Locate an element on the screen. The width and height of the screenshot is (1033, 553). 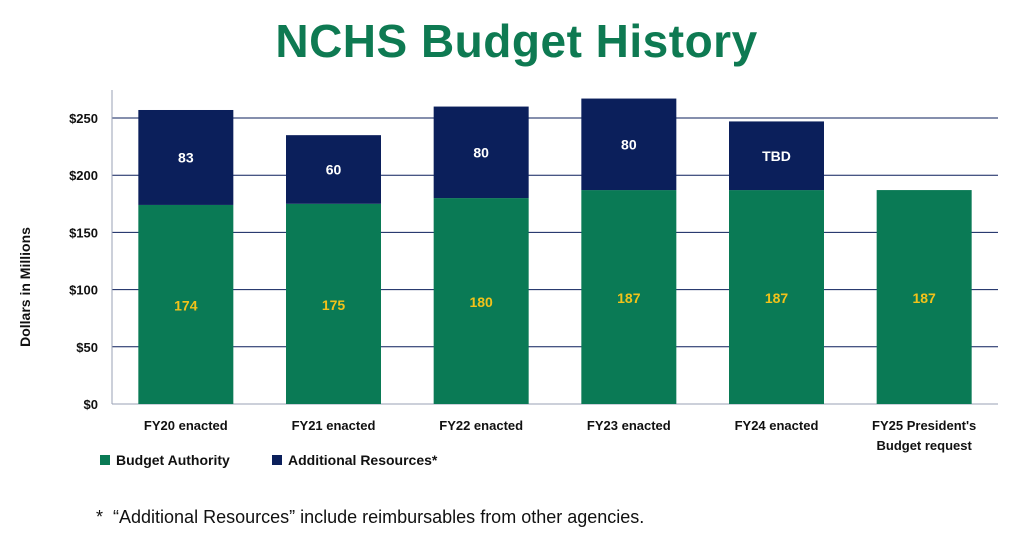
y-tick-label: $100 is located at coordinates (83, 290).